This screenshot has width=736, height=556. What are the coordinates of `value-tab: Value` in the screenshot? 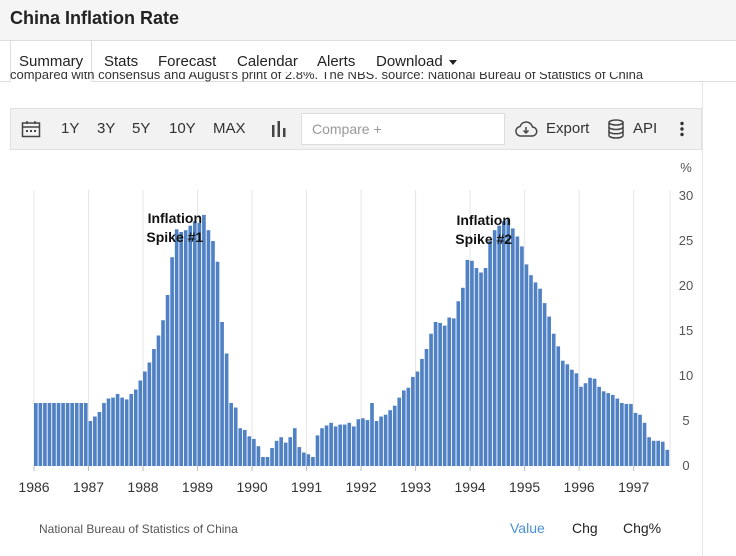 It's located at (527, 528).